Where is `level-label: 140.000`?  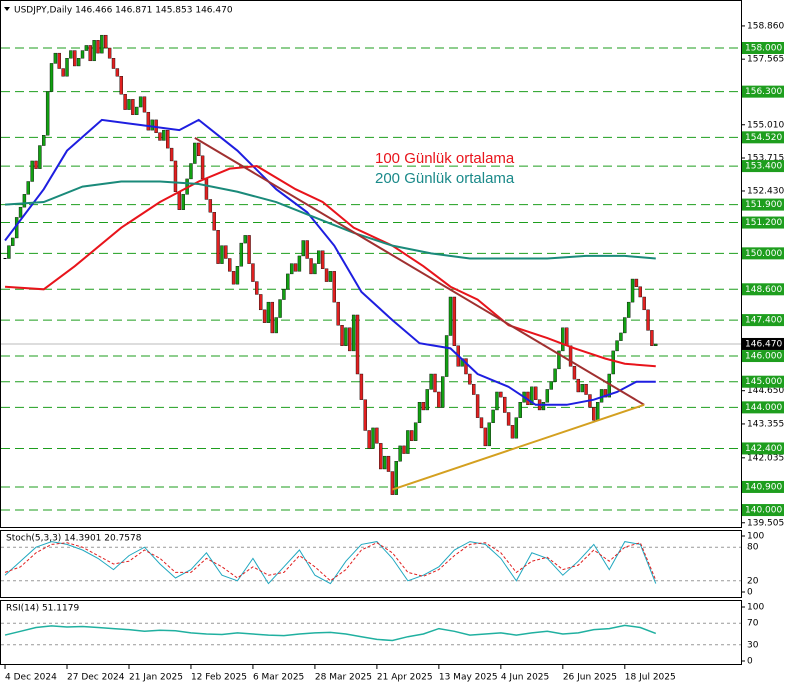
level-label: 140.000 is located at coordinates (763, 511).